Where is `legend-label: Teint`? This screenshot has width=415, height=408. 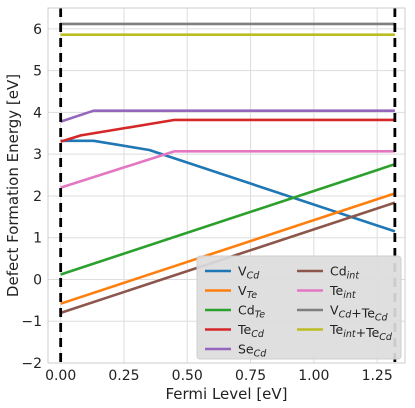 legend-label: Teint is located at coordinates (343, 292).